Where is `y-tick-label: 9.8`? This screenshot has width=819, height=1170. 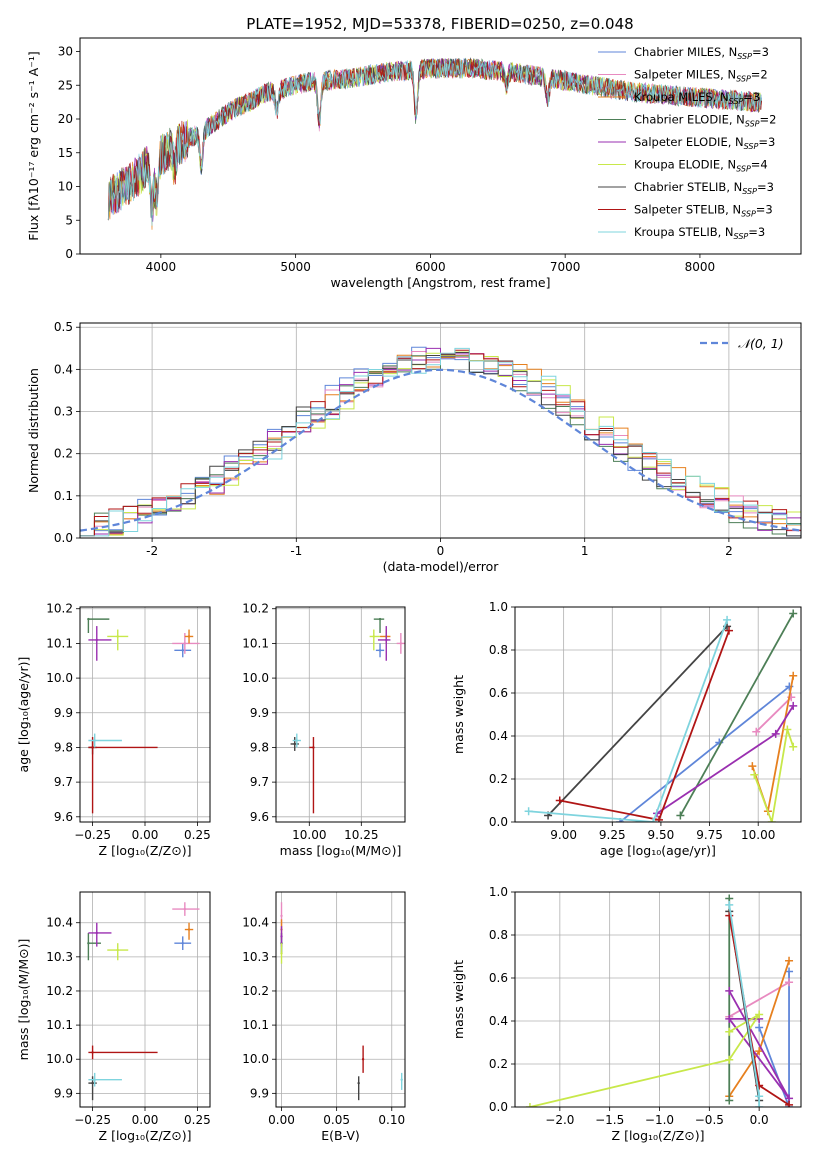
y-tick-label: 9.8 is located at coordinates (63, 747).